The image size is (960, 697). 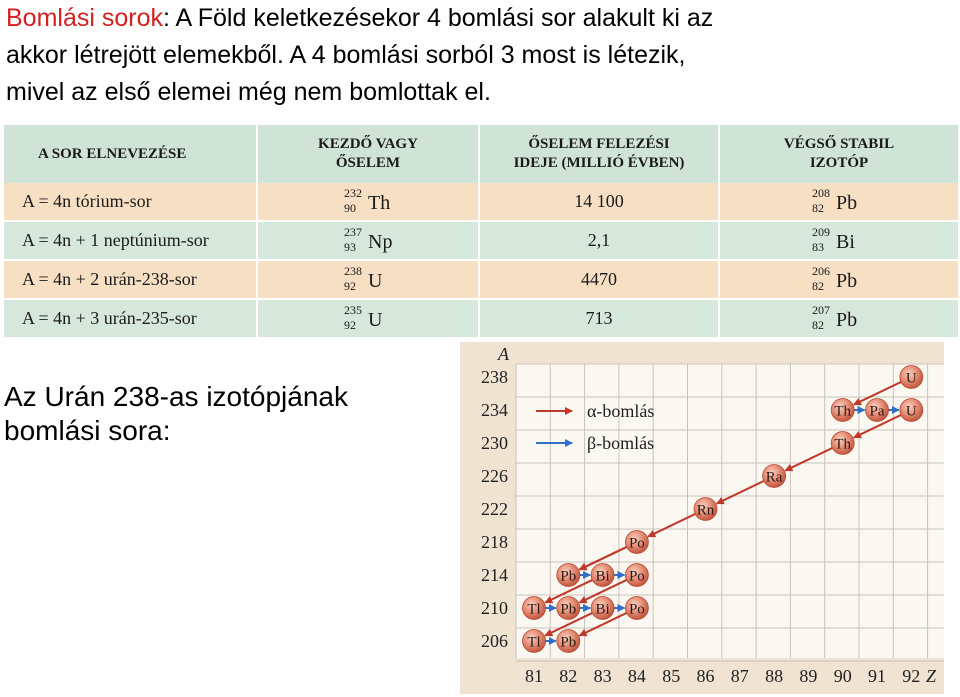 What do you see at coordinates (821, 231) in the screenshot?
I see `mass-number: 209` at bounding box center [821, 231].